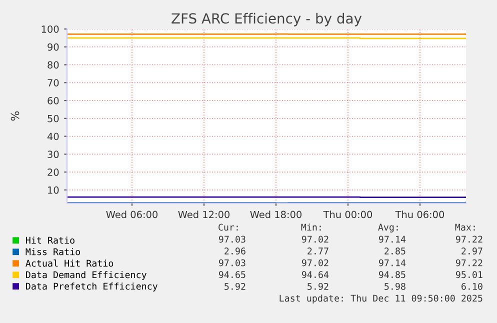 This screenshot has width=497, height=323. Describe the element at coordinates (50, 29) in the screenshot. I see `y-tick-label: 100` at that location.